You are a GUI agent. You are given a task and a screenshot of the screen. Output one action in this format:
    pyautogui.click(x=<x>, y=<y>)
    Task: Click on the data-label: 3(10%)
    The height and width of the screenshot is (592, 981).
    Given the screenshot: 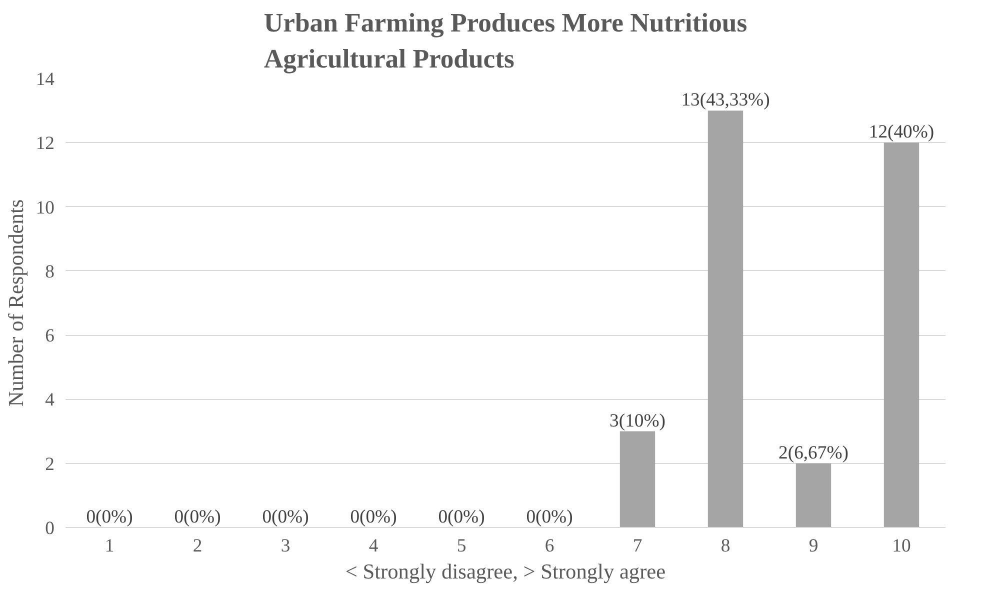 What is the action you would take?
    pyautogui.click(x=638, y=421)
    